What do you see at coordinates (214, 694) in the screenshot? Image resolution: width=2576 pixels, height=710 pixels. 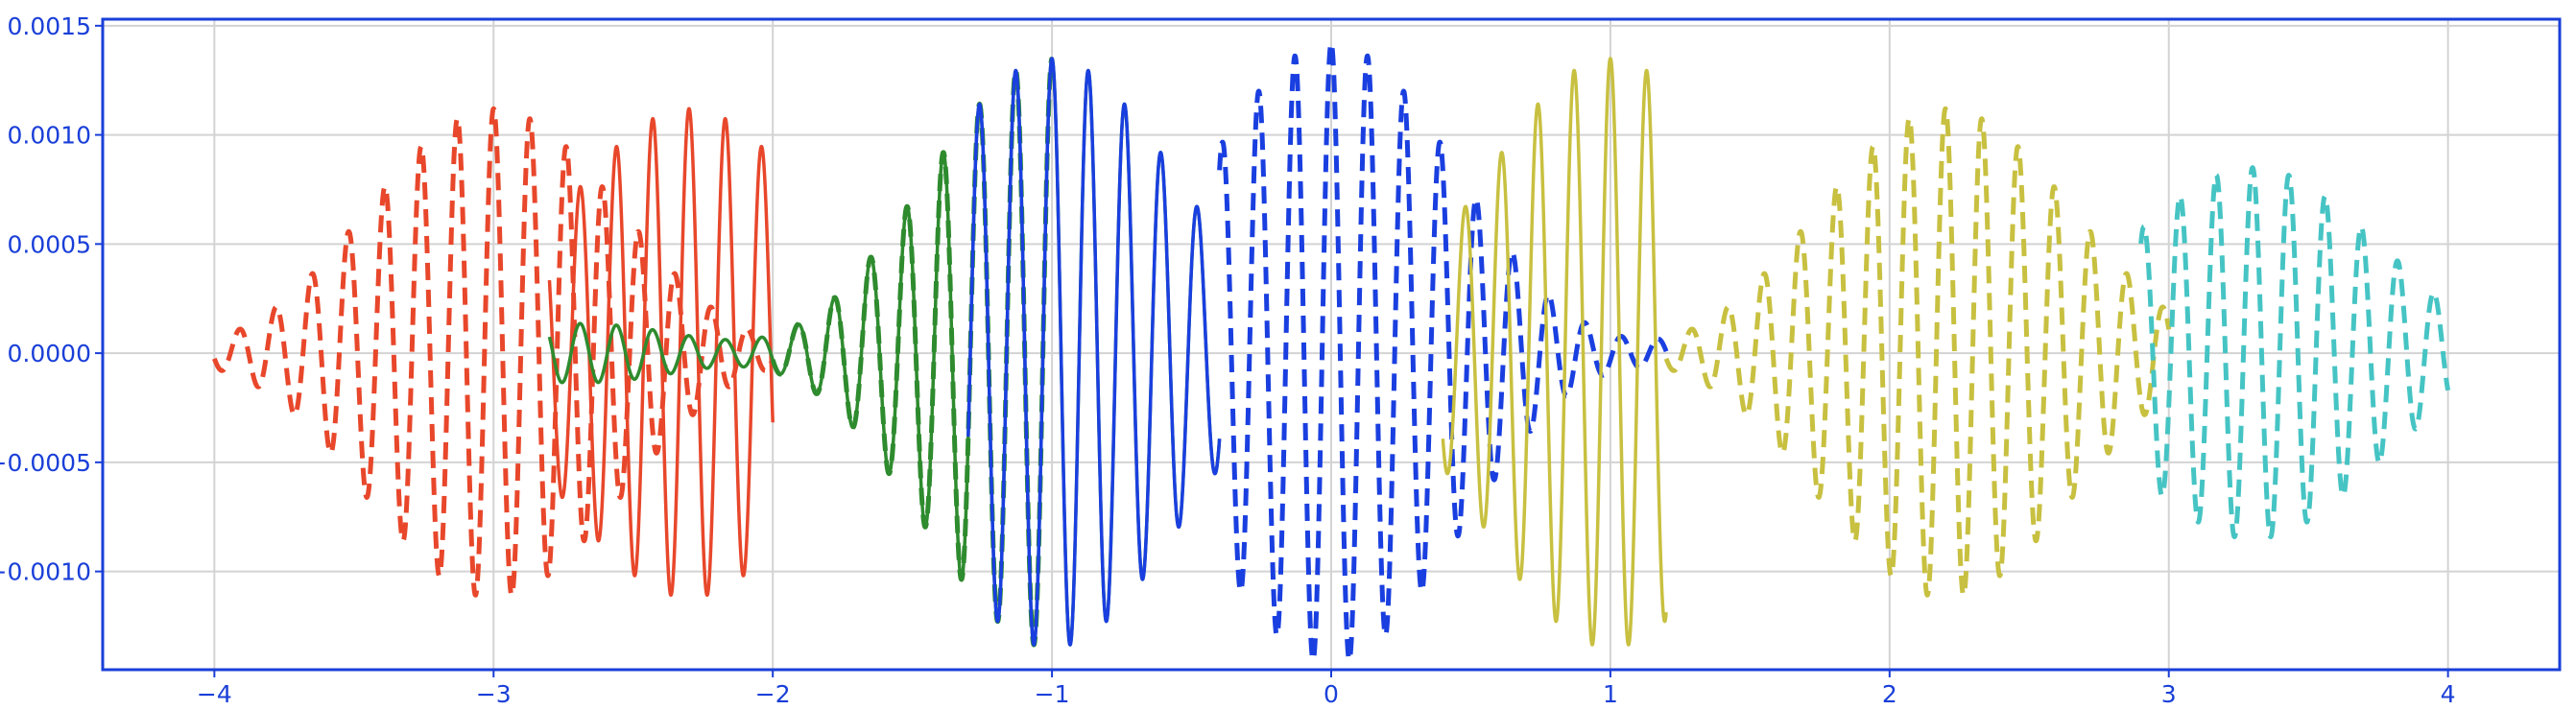 I see `x-tick-label: −4` at bounding box center [214, 694].